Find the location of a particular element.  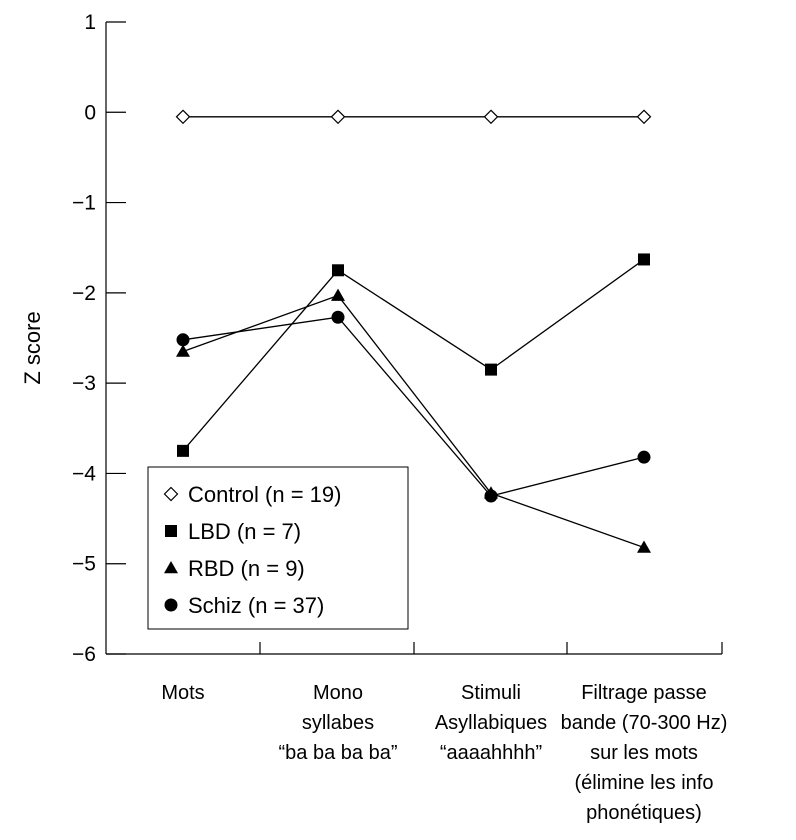

x-category-line: “aaaahhhh” is located at coordinates (491, 753).